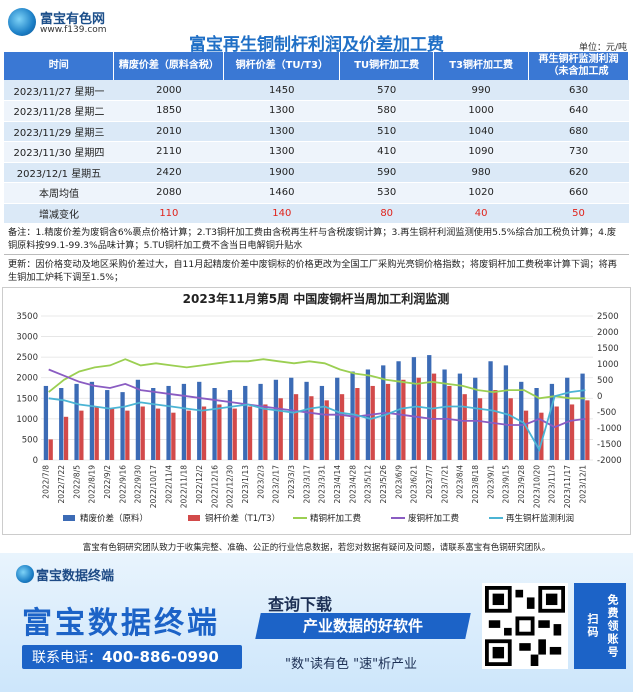 The image size is (633, 692). I want to click on y-right-tick: 1000, so click(608, 365).